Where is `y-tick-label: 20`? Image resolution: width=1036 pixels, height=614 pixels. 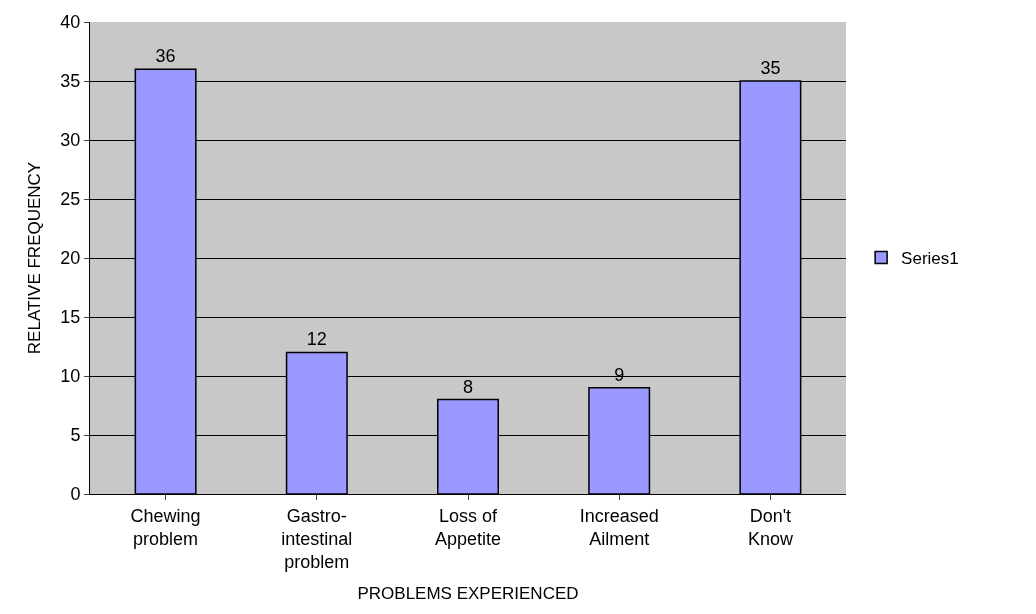 y-tick-label: 20 is located at coordinates (70, 258).